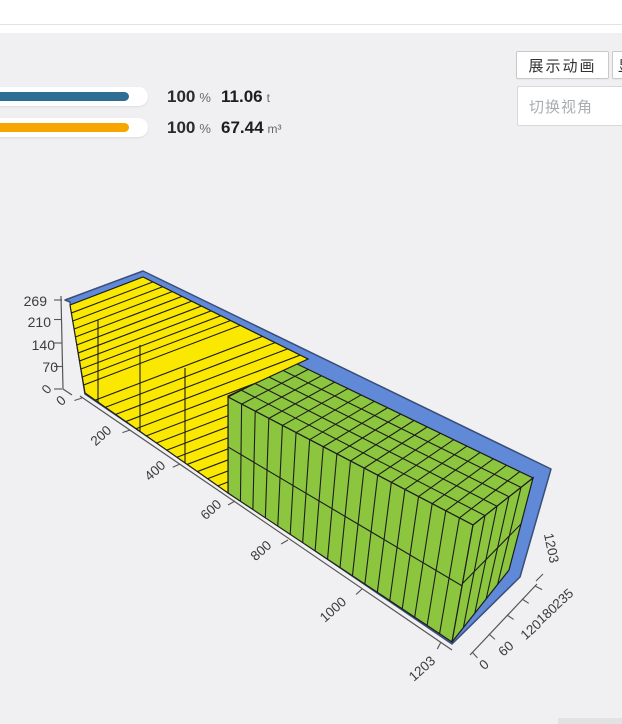 The width and height of the screenshot is (622, 724). What do you see at coordinates (333, 609) in the screenshot?
I see `x-axis-tick-label: 1000` at bounding box center [333, 609].